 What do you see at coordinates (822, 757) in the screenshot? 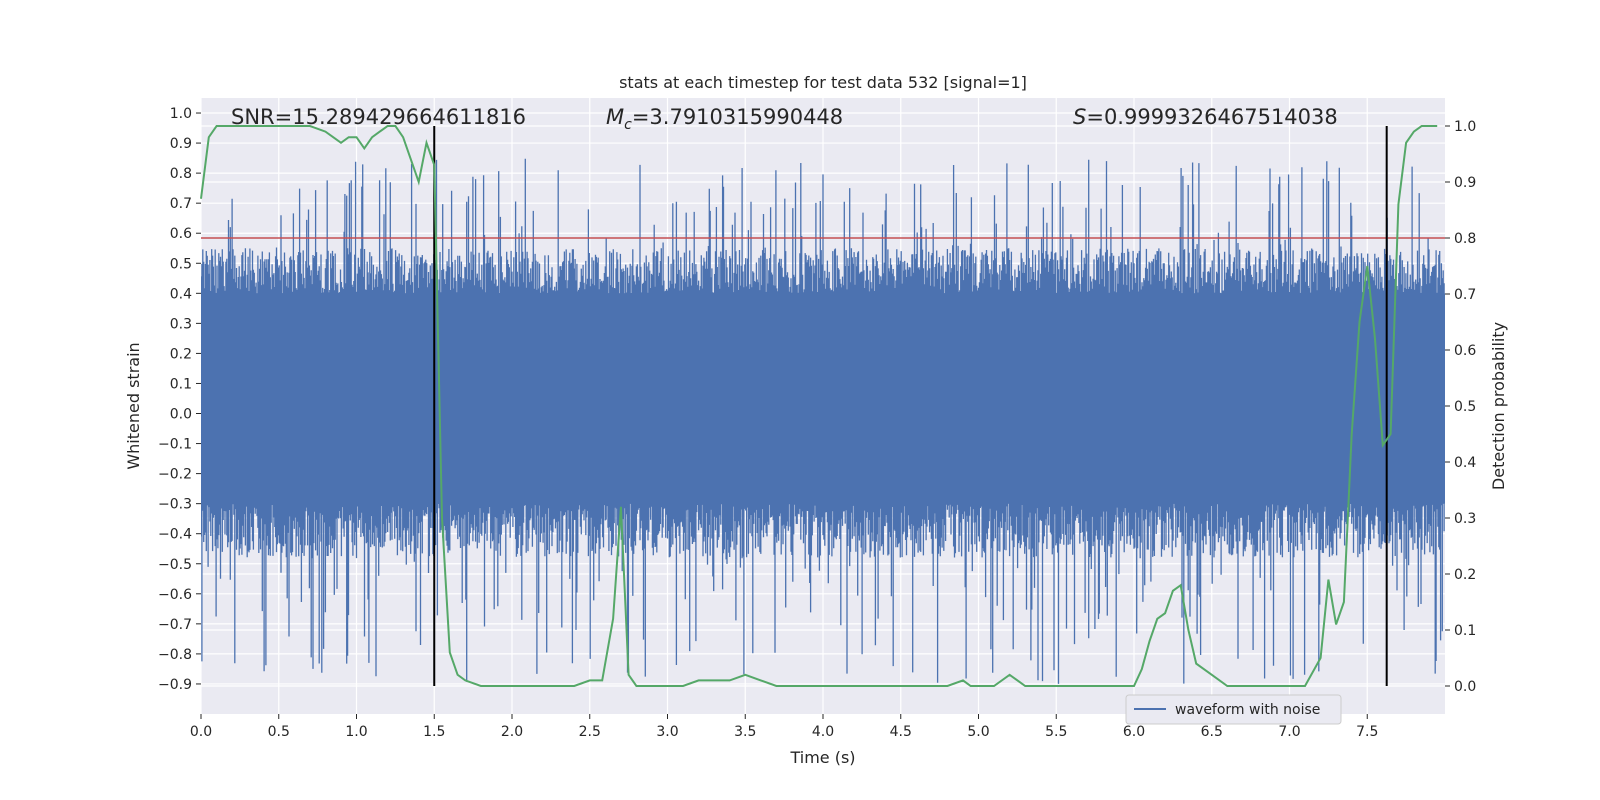
I see `x-axis-label: Time (s)` at bounding box center [822, 757].